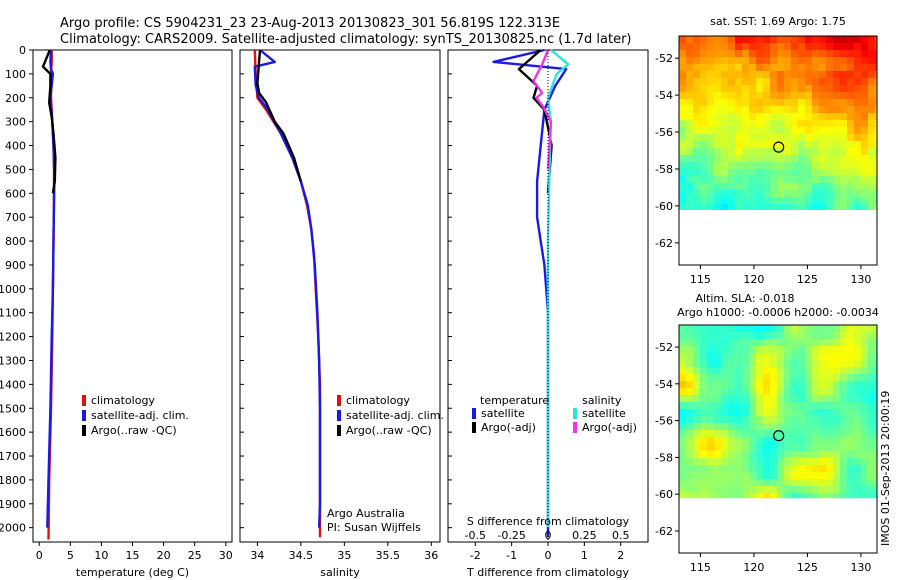  Describe the element at coordinates (15, 122) in the screenshot. I see `y-tick-label: 300` at that location.